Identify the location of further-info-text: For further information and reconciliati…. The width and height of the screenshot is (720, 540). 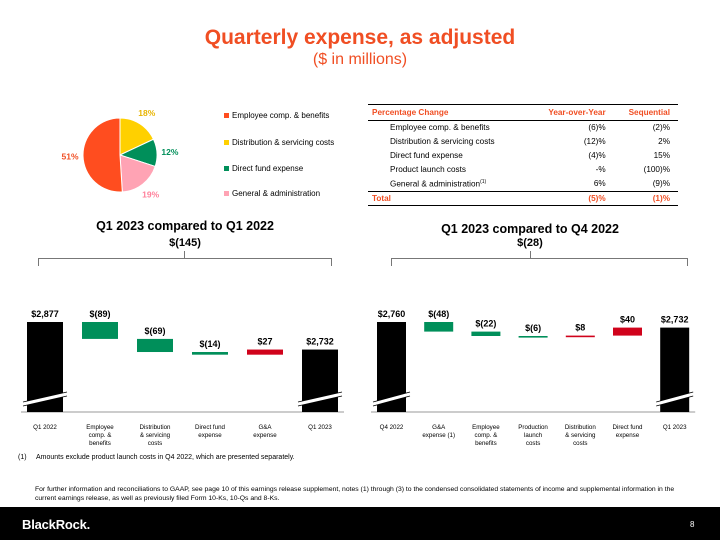
(355, 494).